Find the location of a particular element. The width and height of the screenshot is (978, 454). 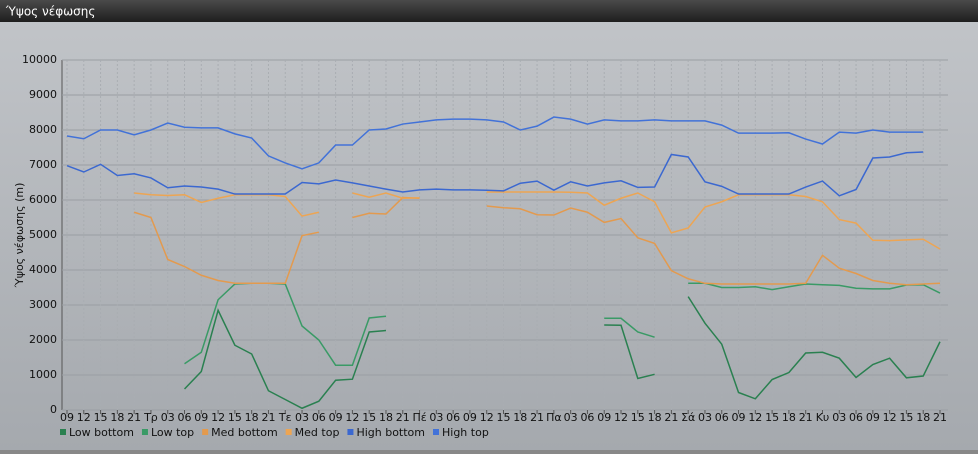

x-tick-label: Πα is located at coordinates (554, 417).